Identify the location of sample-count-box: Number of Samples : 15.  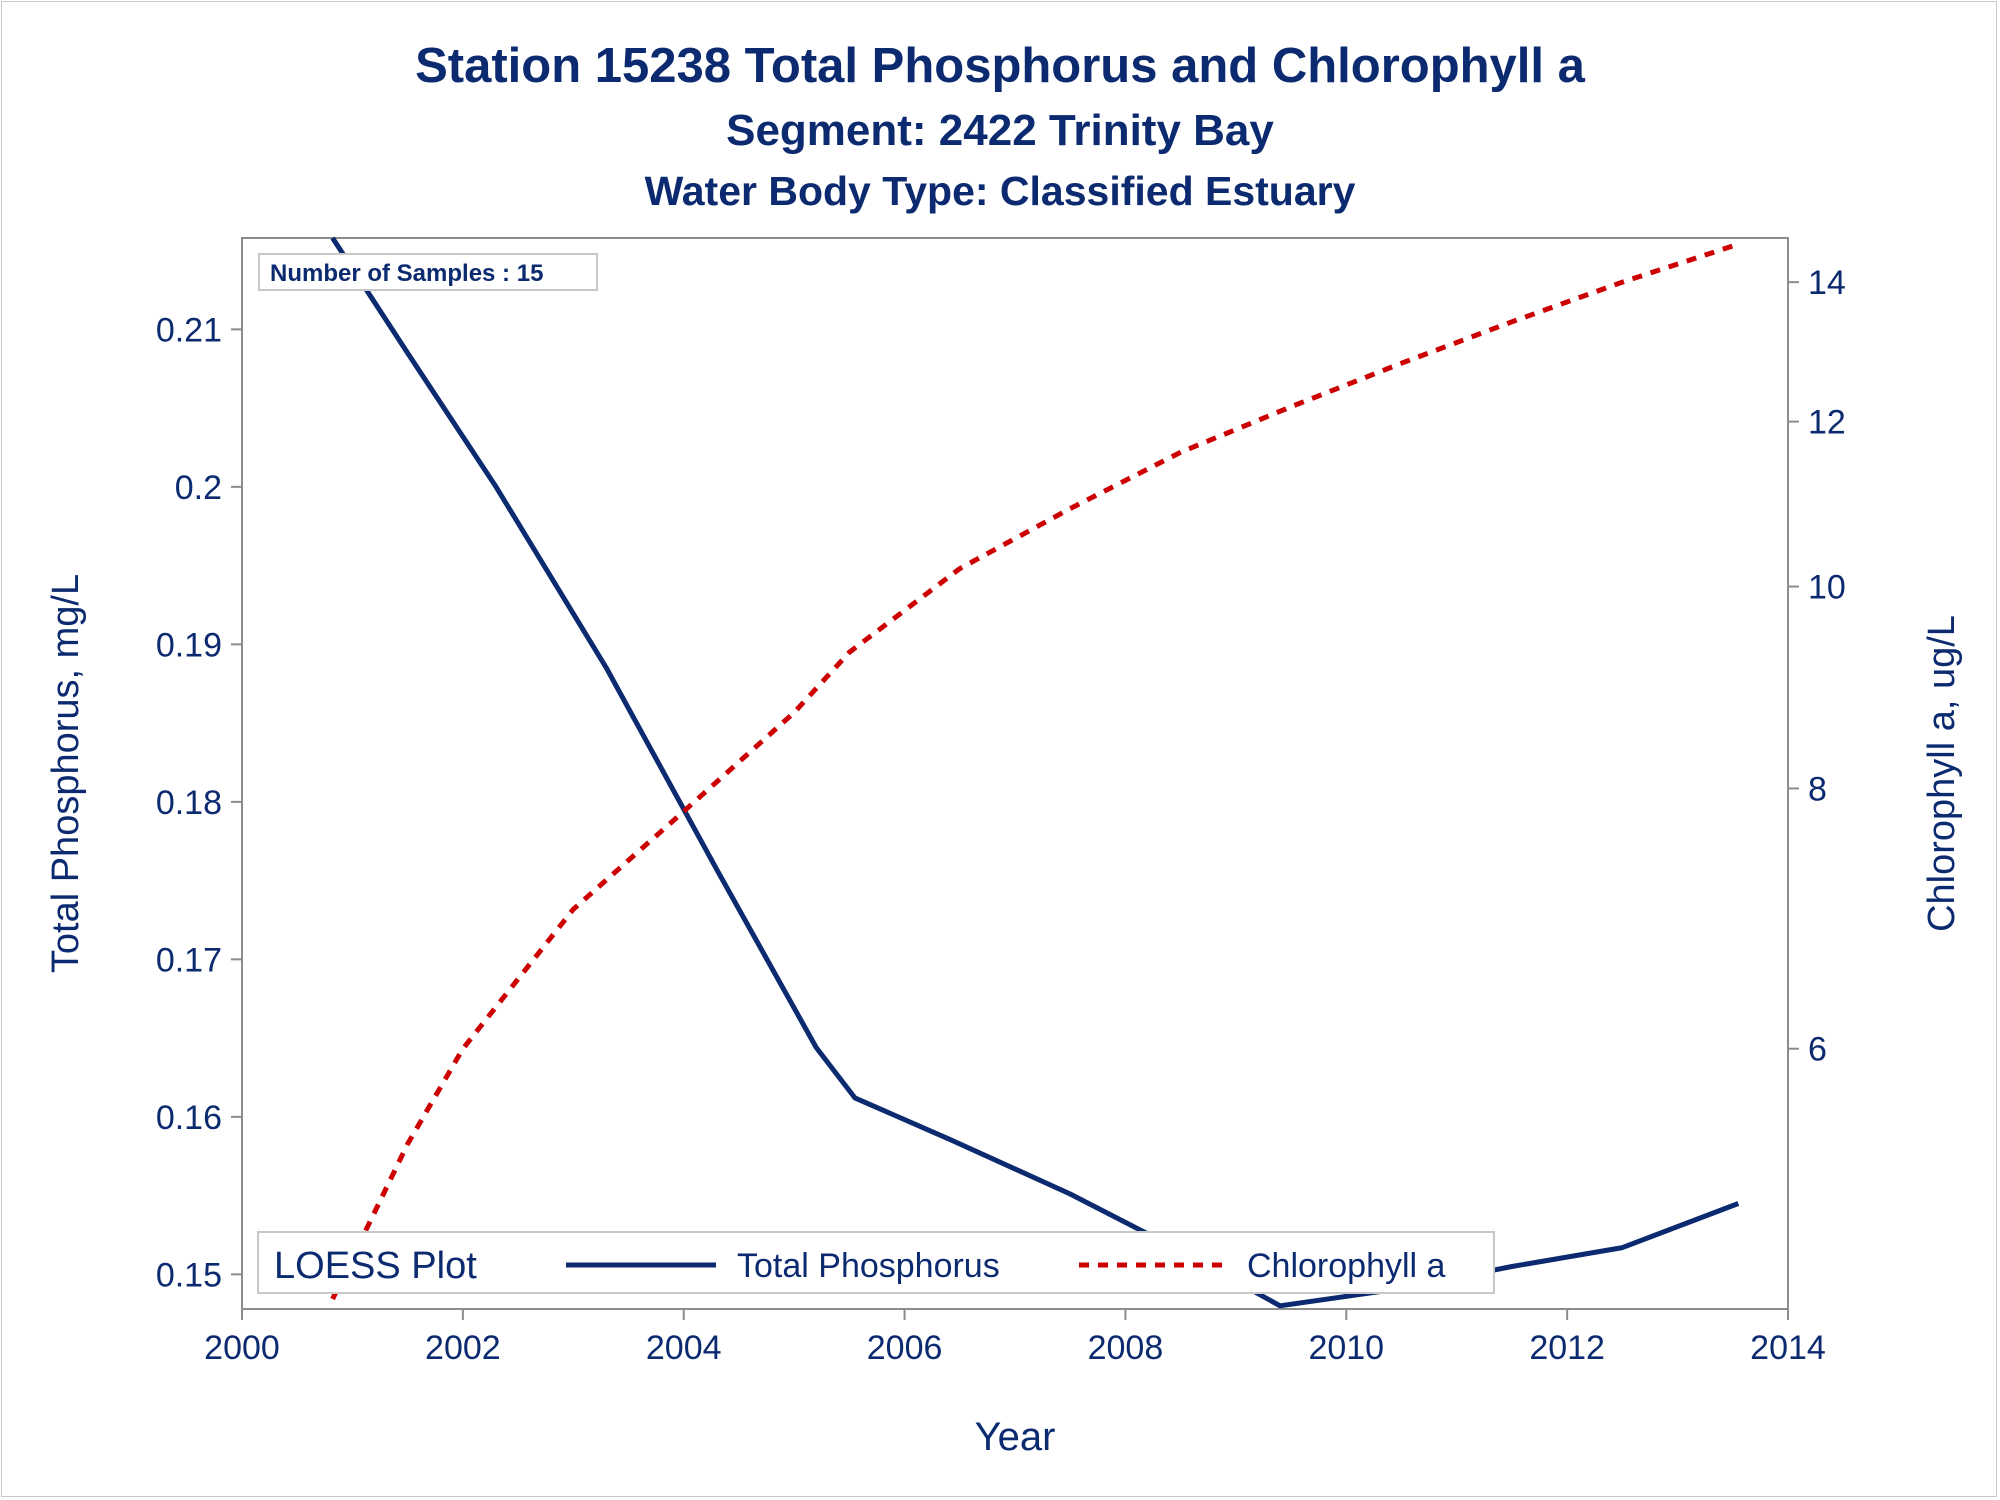
(428, 272).